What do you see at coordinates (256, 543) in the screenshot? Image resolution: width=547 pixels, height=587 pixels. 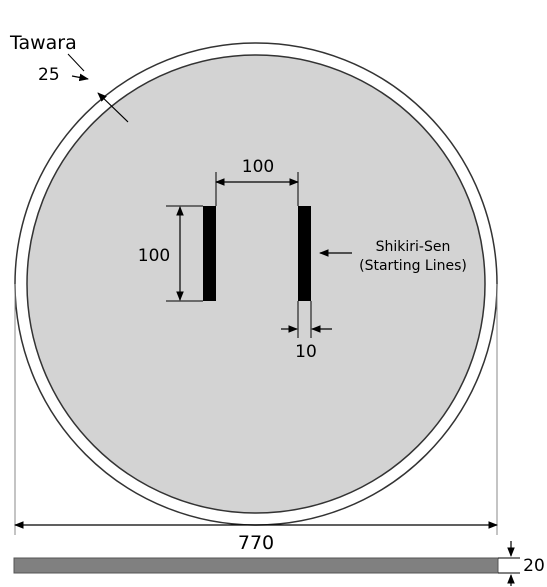 I see `label-ring-diameter: 770` at bounding box center [256, 543].